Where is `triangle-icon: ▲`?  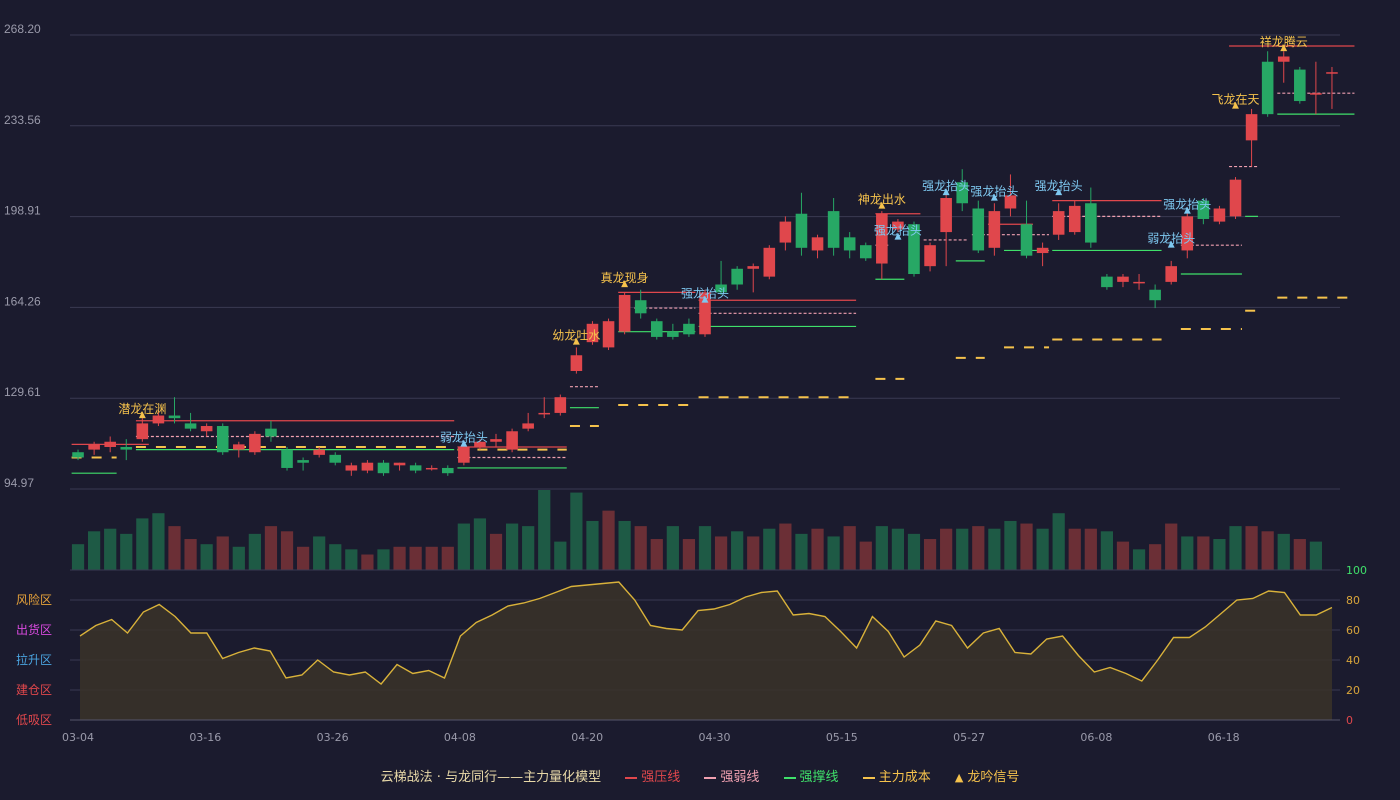 triangle-icon: ▲ is located at coordinates (959, 777).